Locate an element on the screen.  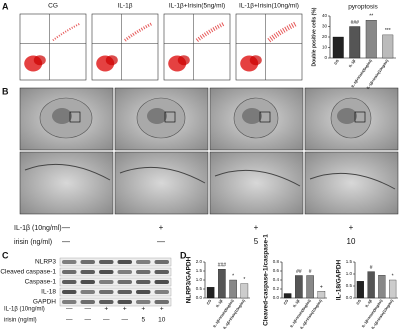
condition-label: CG is located at coordinates (53, 6).